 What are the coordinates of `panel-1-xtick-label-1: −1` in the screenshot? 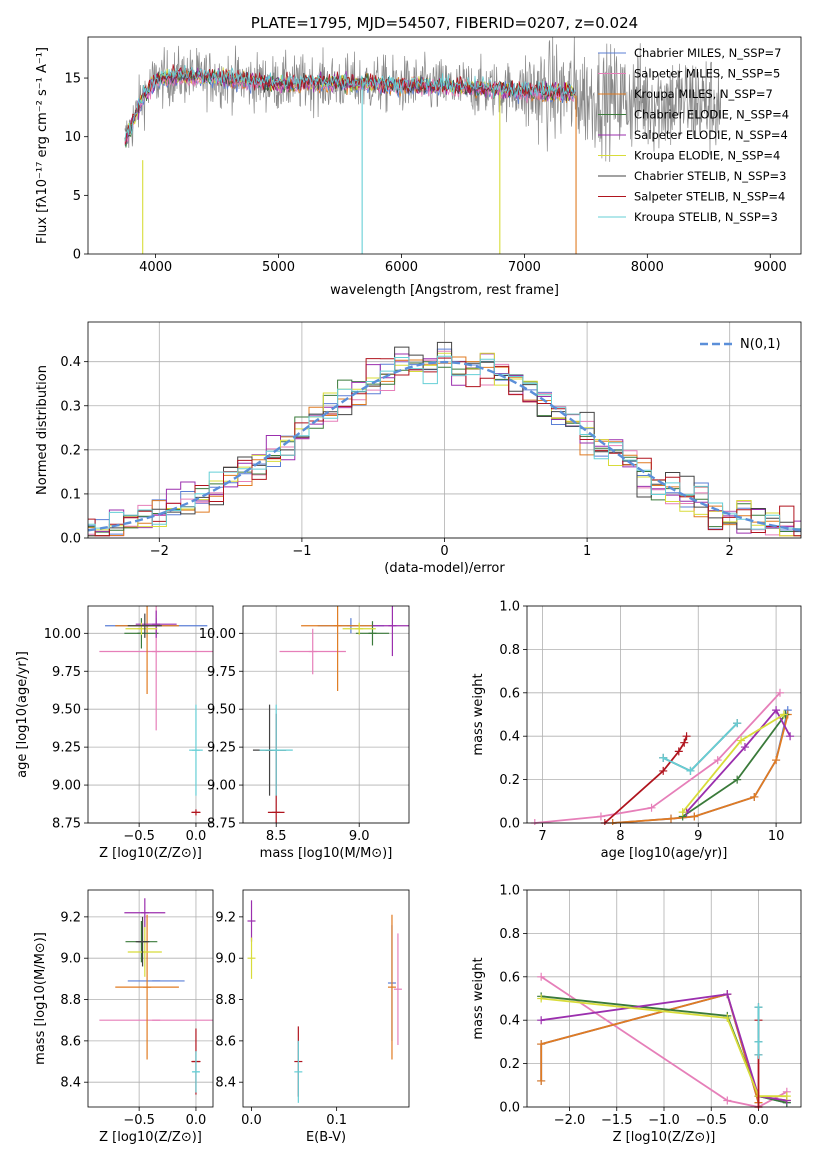 It's located at (301, 551).